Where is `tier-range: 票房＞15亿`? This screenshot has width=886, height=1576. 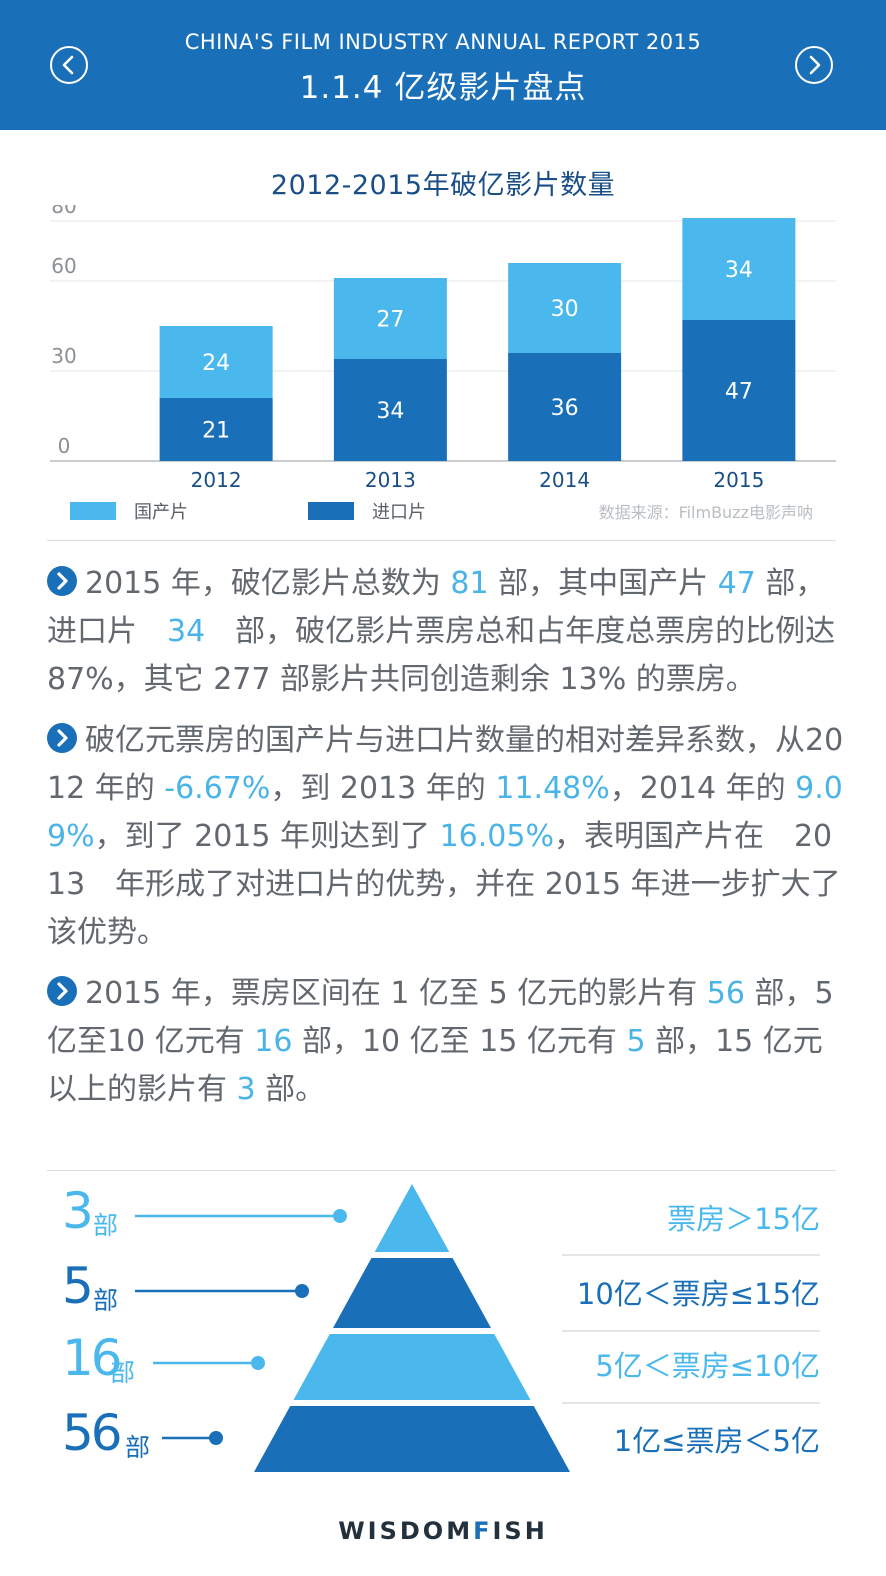
tier-range: 票房＞15亿 is located at coordinates (743, 1219).